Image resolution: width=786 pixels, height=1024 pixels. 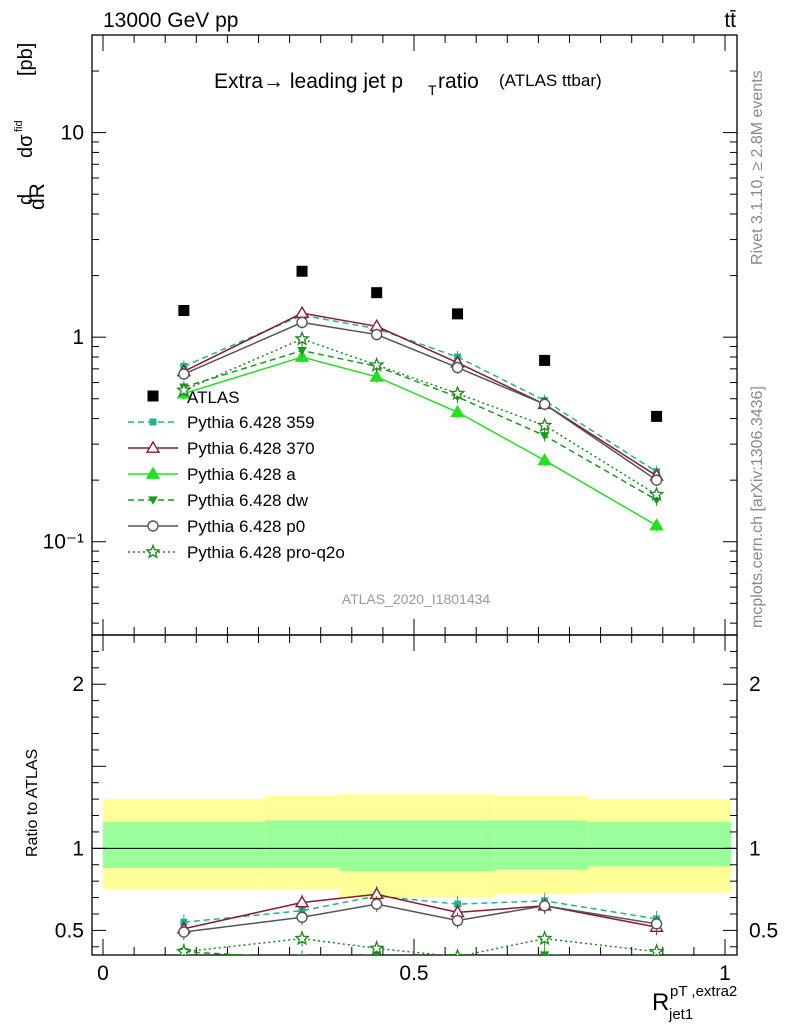 What do you see at coordinates (432, 90) in the screenshot?
I see `title-sub: T` at bounding box center [432, 90].